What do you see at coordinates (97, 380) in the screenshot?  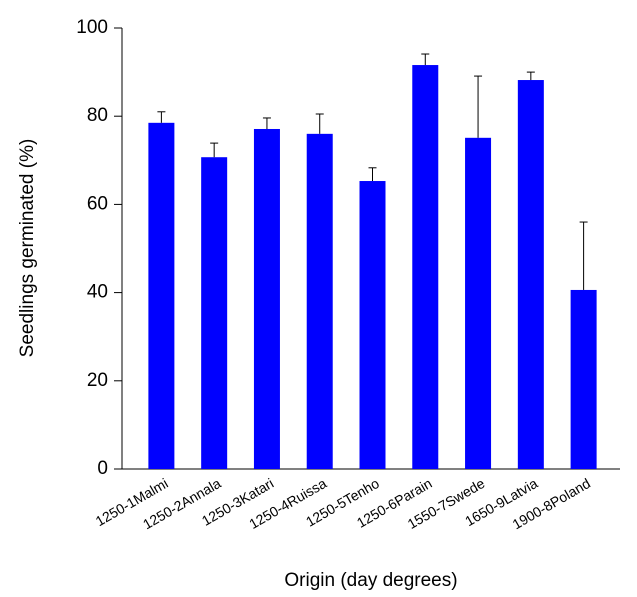 I see `y-tick-label: 20` at bounding box center [97, 380].